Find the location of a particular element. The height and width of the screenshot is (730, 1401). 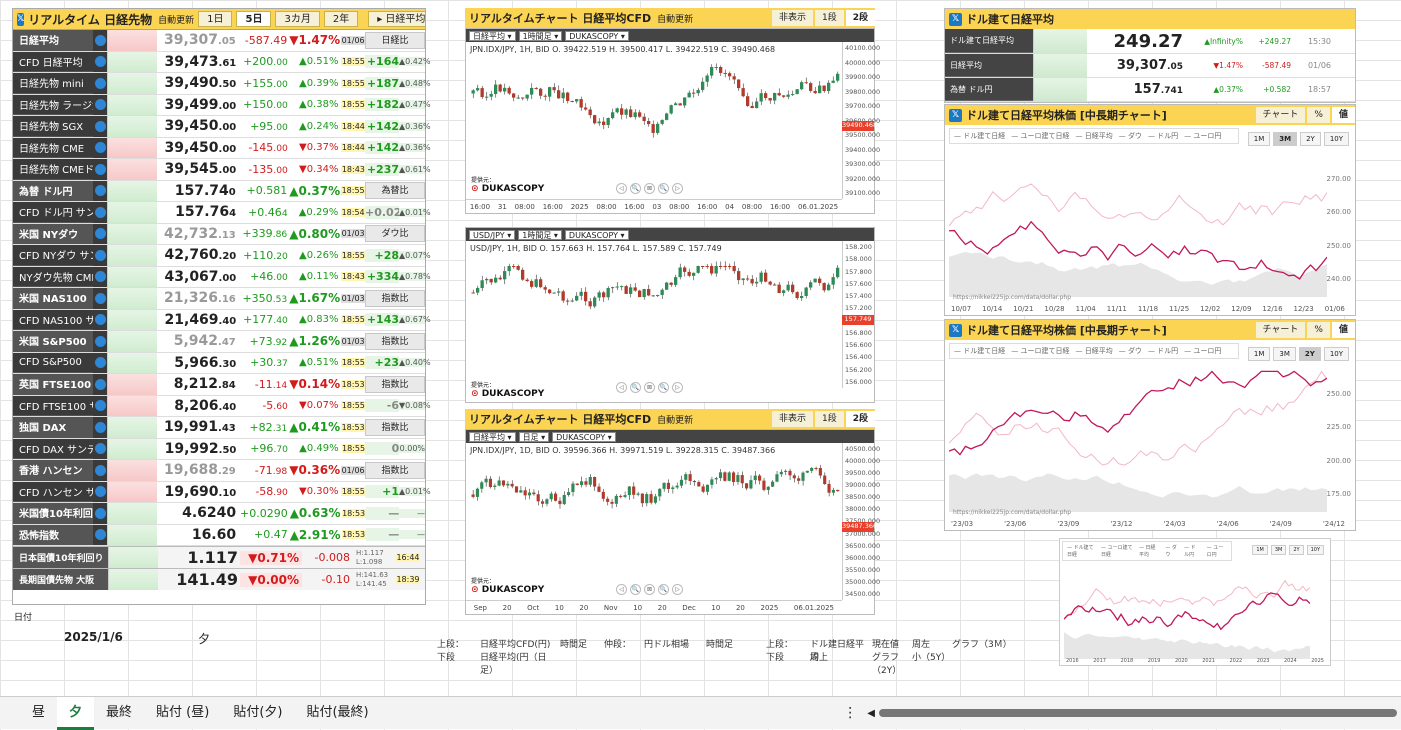

sheet-tab: 最終 is located at coordinates (119, 712).